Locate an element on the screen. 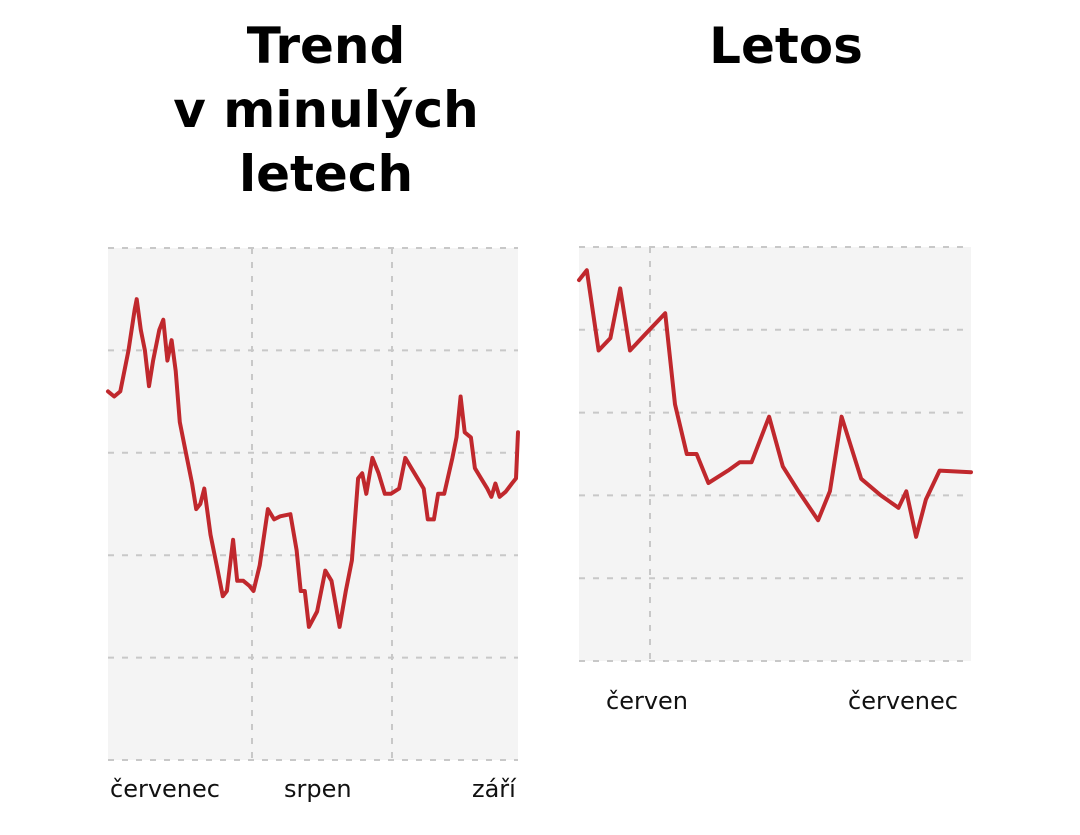 The width and height of the screenshot is (1080, 835). chart-title-right: Letos is located at coordinates (786, 46).